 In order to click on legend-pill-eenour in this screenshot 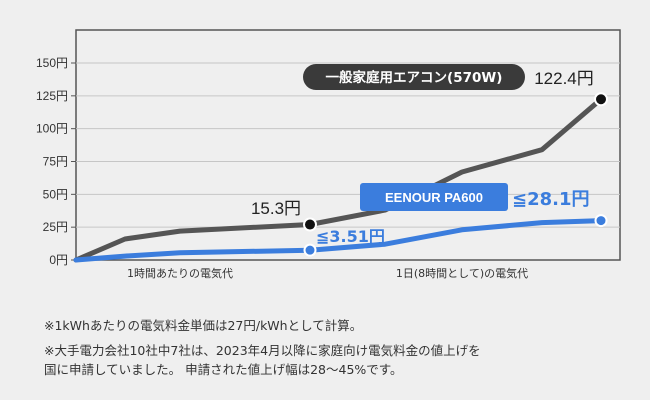, I will do `click(434, 197)`.